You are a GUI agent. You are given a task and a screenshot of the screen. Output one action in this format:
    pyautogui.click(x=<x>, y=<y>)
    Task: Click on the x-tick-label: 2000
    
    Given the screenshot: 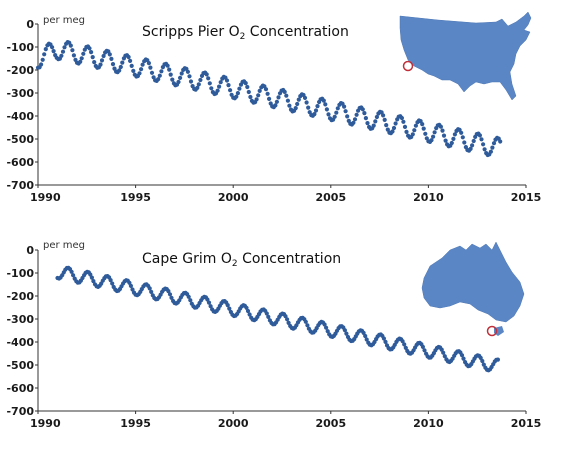 What is the action you would take?
    pyautogui.click(x=233, y=423)
    